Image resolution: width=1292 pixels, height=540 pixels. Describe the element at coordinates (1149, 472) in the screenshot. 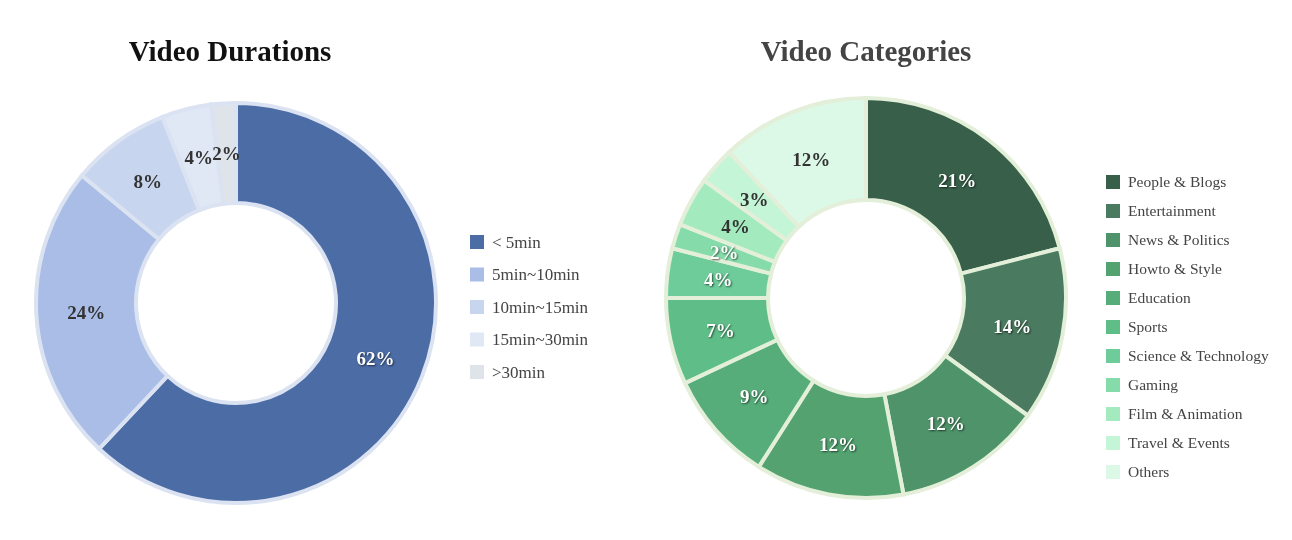

I see `legend-label: Others` at that location.